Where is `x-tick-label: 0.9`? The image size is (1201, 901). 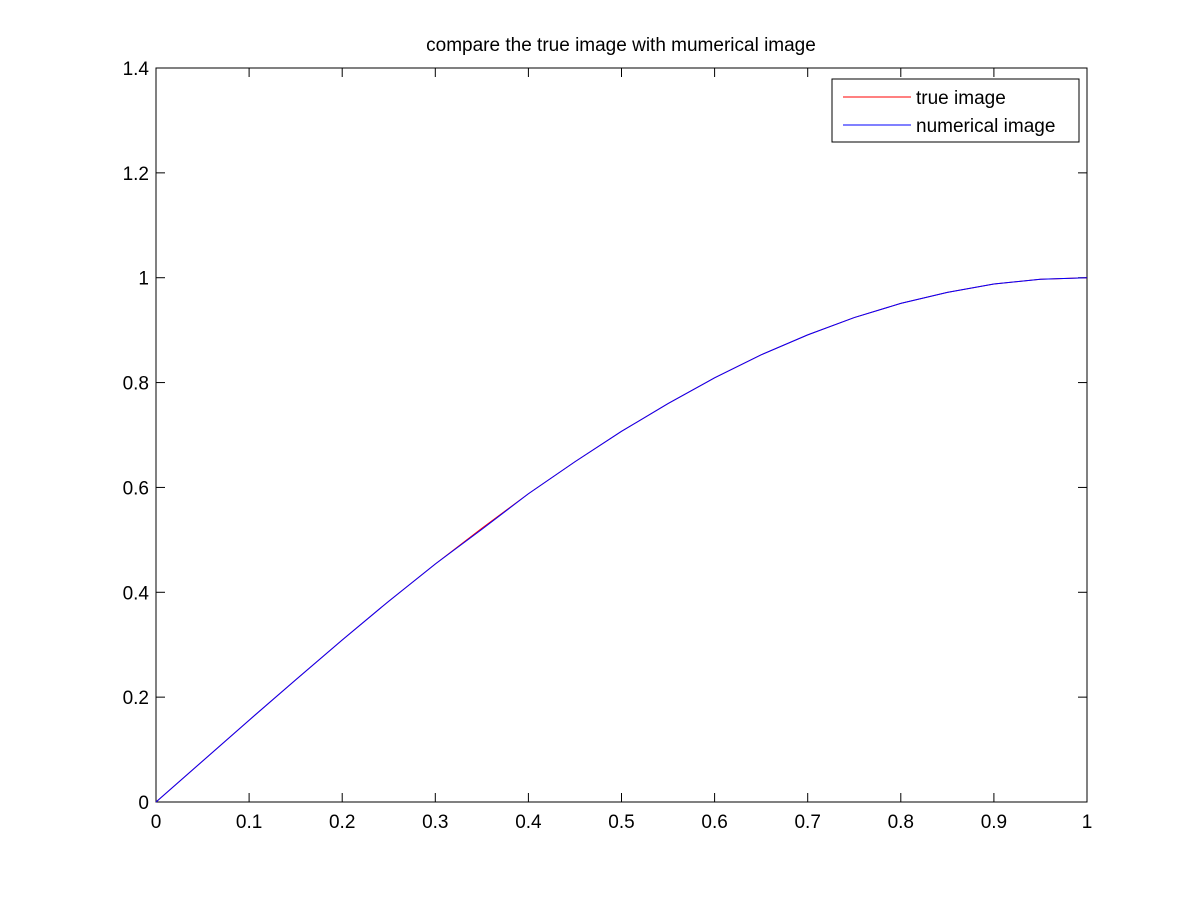
x-tick-label: 0.9 is located at coordinates (994, 822).